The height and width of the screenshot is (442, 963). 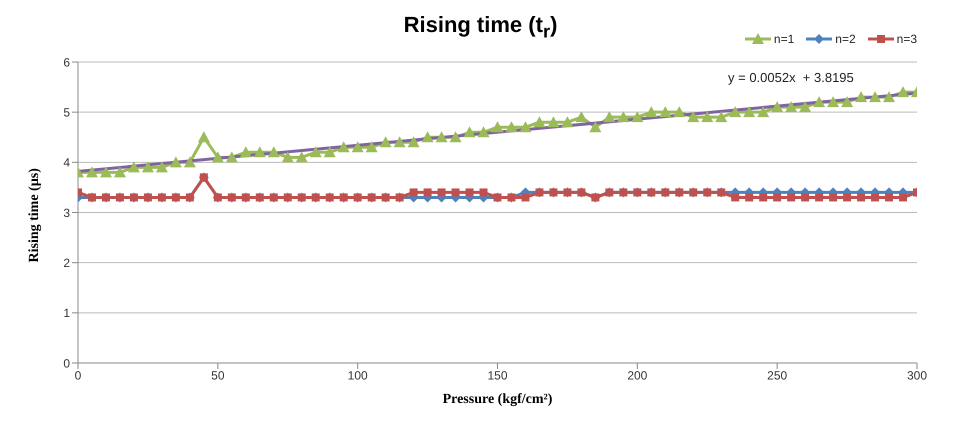 I want to click on x-tick-label: 300, so click(x=917, y=375).